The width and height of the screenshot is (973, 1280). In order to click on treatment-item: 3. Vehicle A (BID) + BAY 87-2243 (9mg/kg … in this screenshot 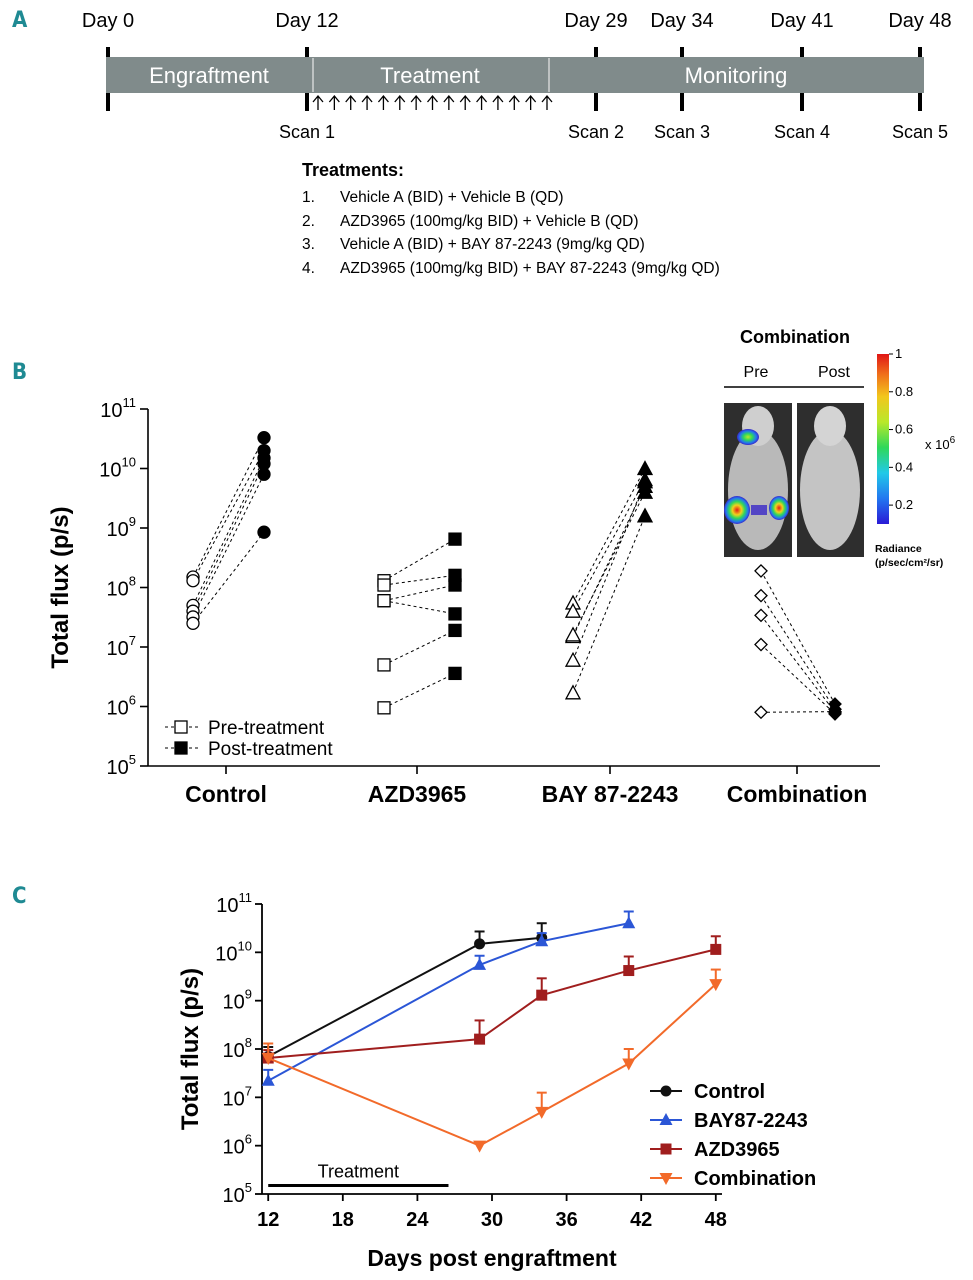, I will do `click(511, 245)`.